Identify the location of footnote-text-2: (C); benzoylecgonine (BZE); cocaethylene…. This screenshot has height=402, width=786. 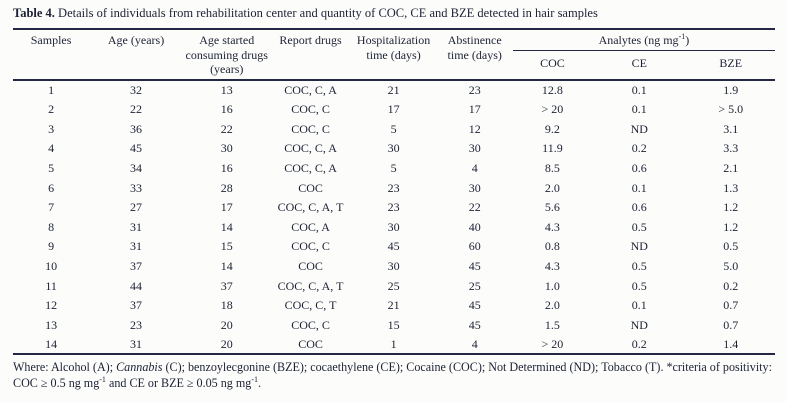
(392, 375).